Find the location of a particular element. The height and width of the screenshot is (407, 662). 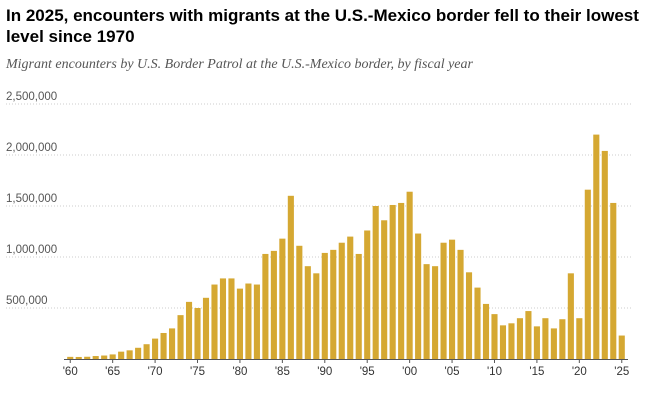

bar-1974 is located at coordinates (189, 330).